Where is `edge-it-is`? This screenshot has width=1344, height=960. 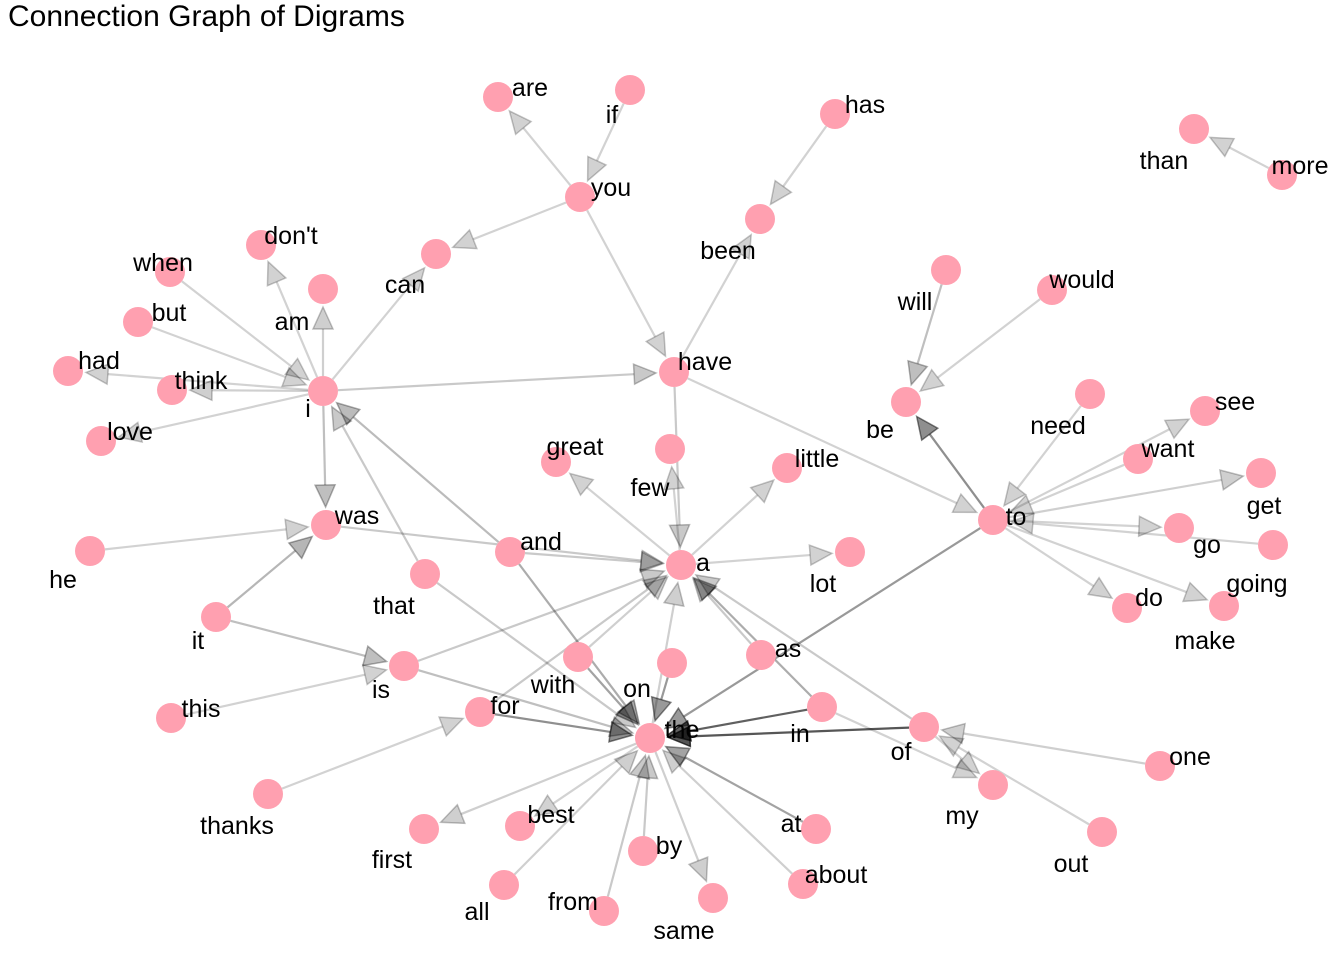 edge-it-is is located at coordinates (309, 643).